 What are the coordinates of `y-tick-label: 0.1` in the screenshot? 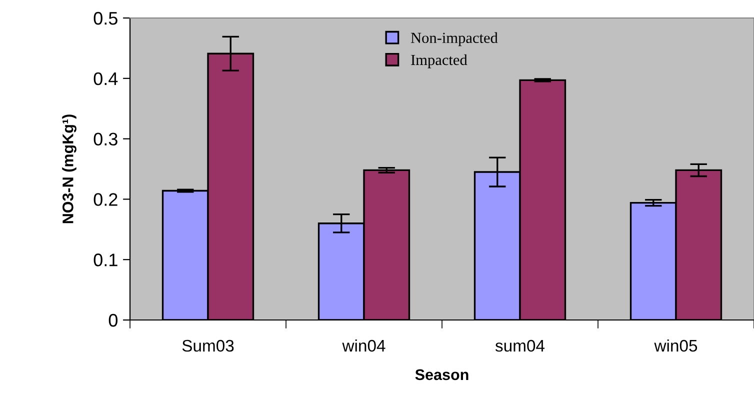 It's located at (106, 260).